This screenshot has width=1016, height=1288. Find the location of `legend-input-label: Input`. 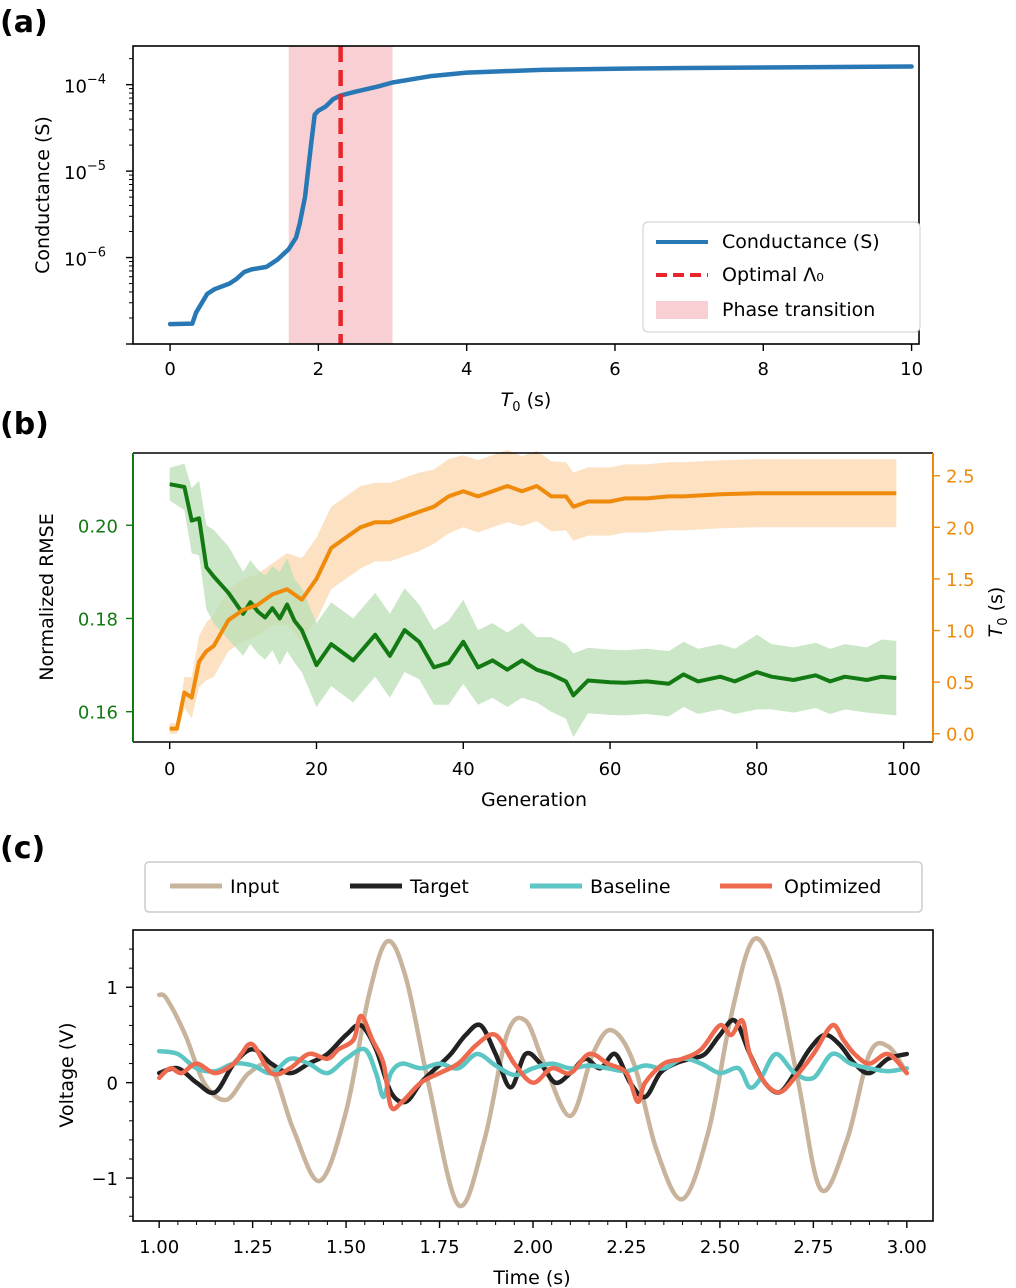

legend-input-label: Input is located at coordinates (254, 887).